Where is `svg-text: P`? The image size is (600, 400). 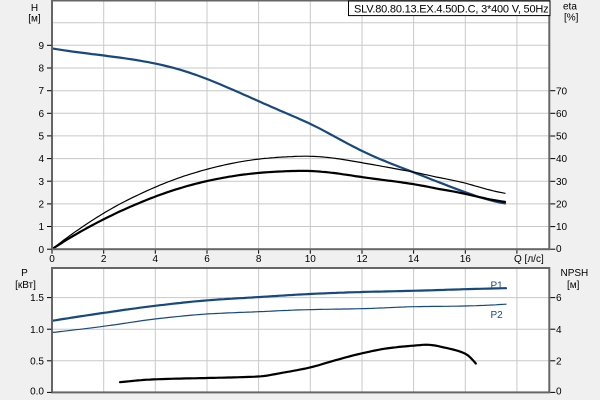
svg-text: P is located at coordinates (24, 273).